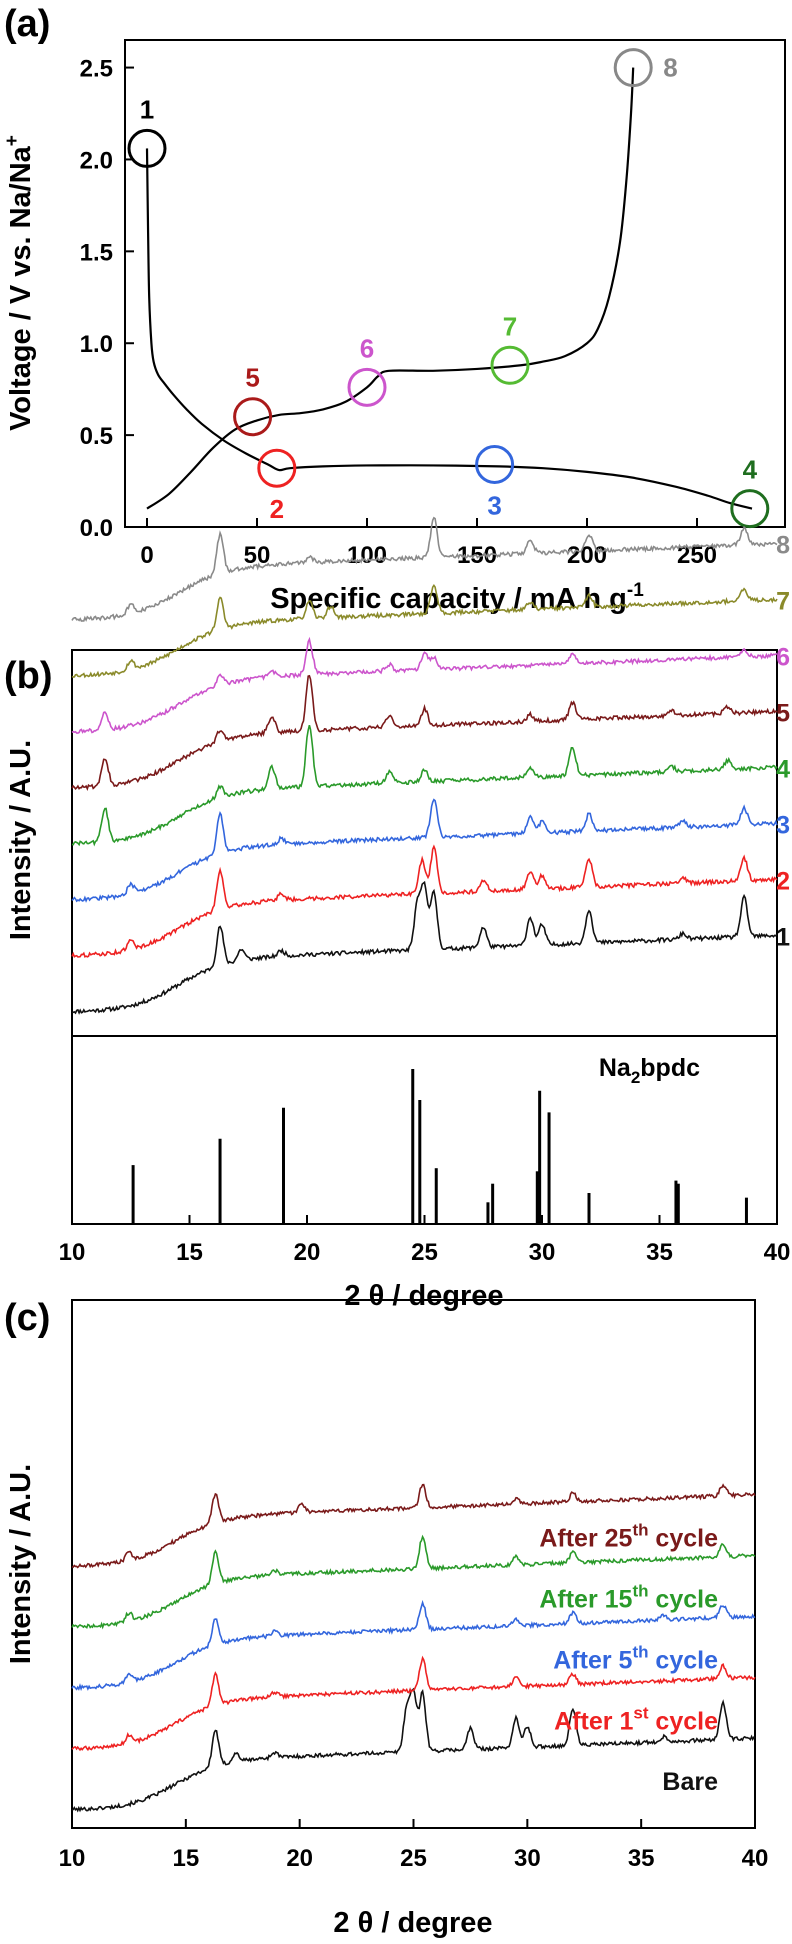 The image size is (792, 1944). What do you see at coordinates (783, 713) in the screenshot?
I see `xrd-pattern-label-5: 5` at bounding box center [783, 713].